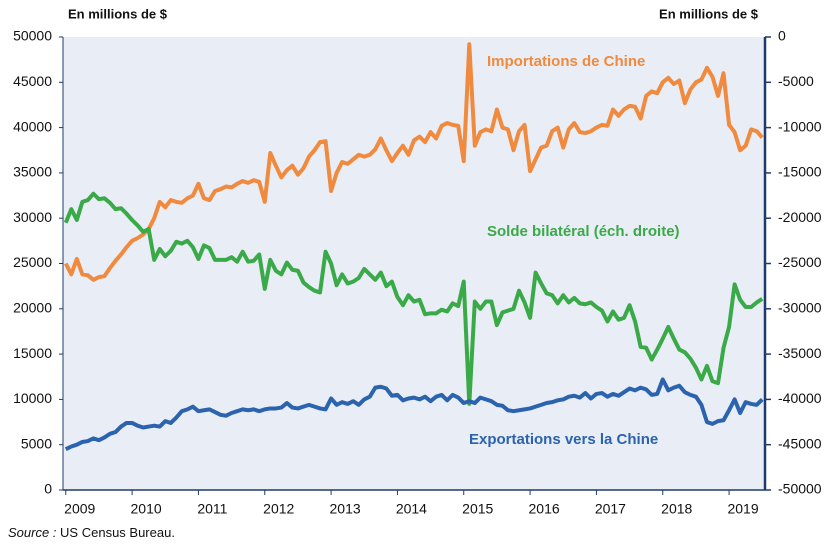  I want to click on y-tick-label: 45000, so click(32, 81).